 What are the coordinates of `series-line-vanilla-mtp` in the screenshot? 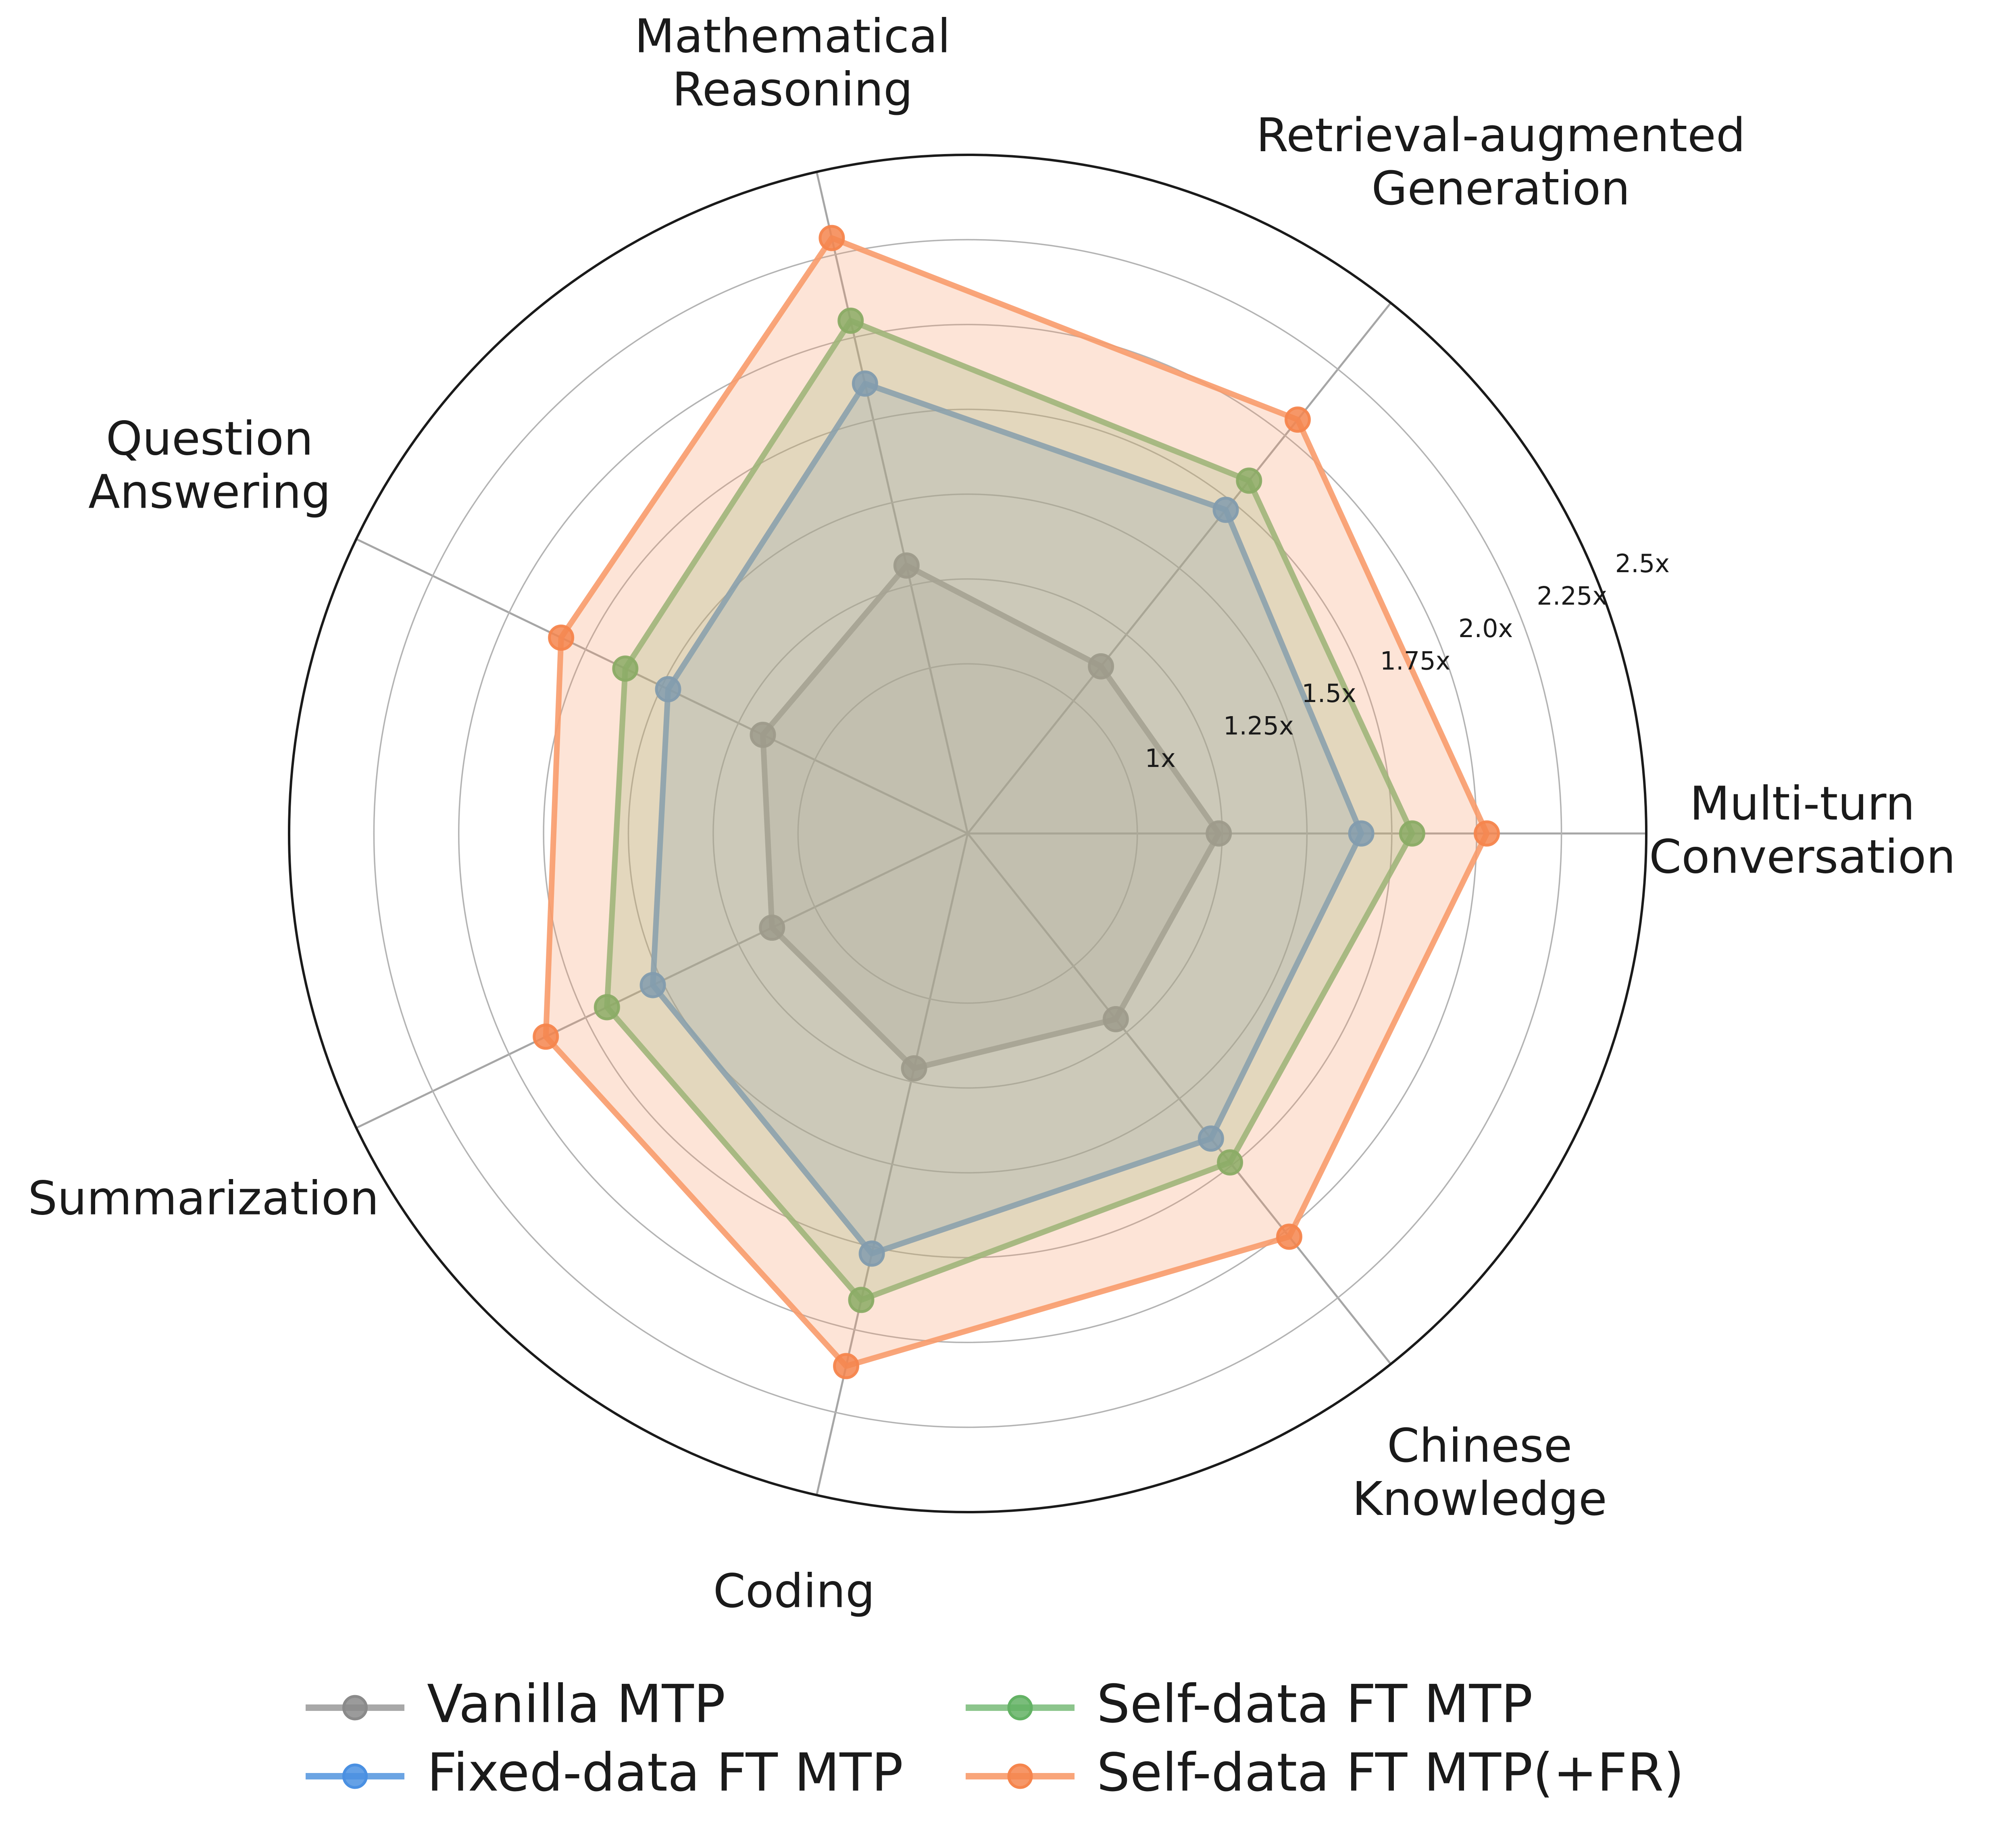 It's located at (991, 817).